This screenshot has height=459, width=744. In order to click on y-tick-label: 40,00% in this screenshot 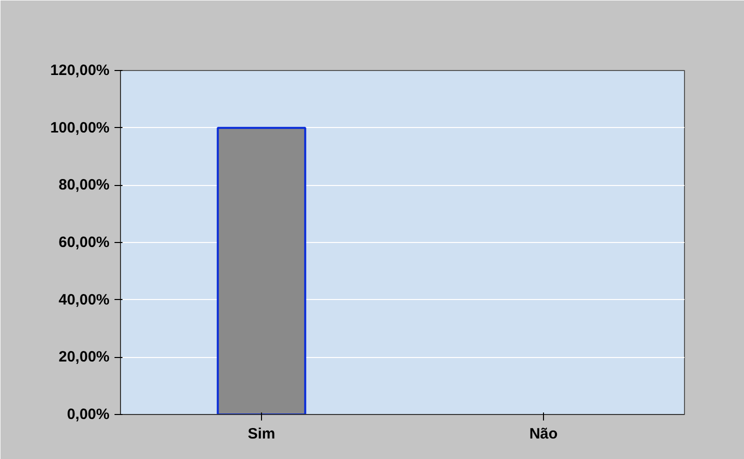, I will do `click(84, 299)`.